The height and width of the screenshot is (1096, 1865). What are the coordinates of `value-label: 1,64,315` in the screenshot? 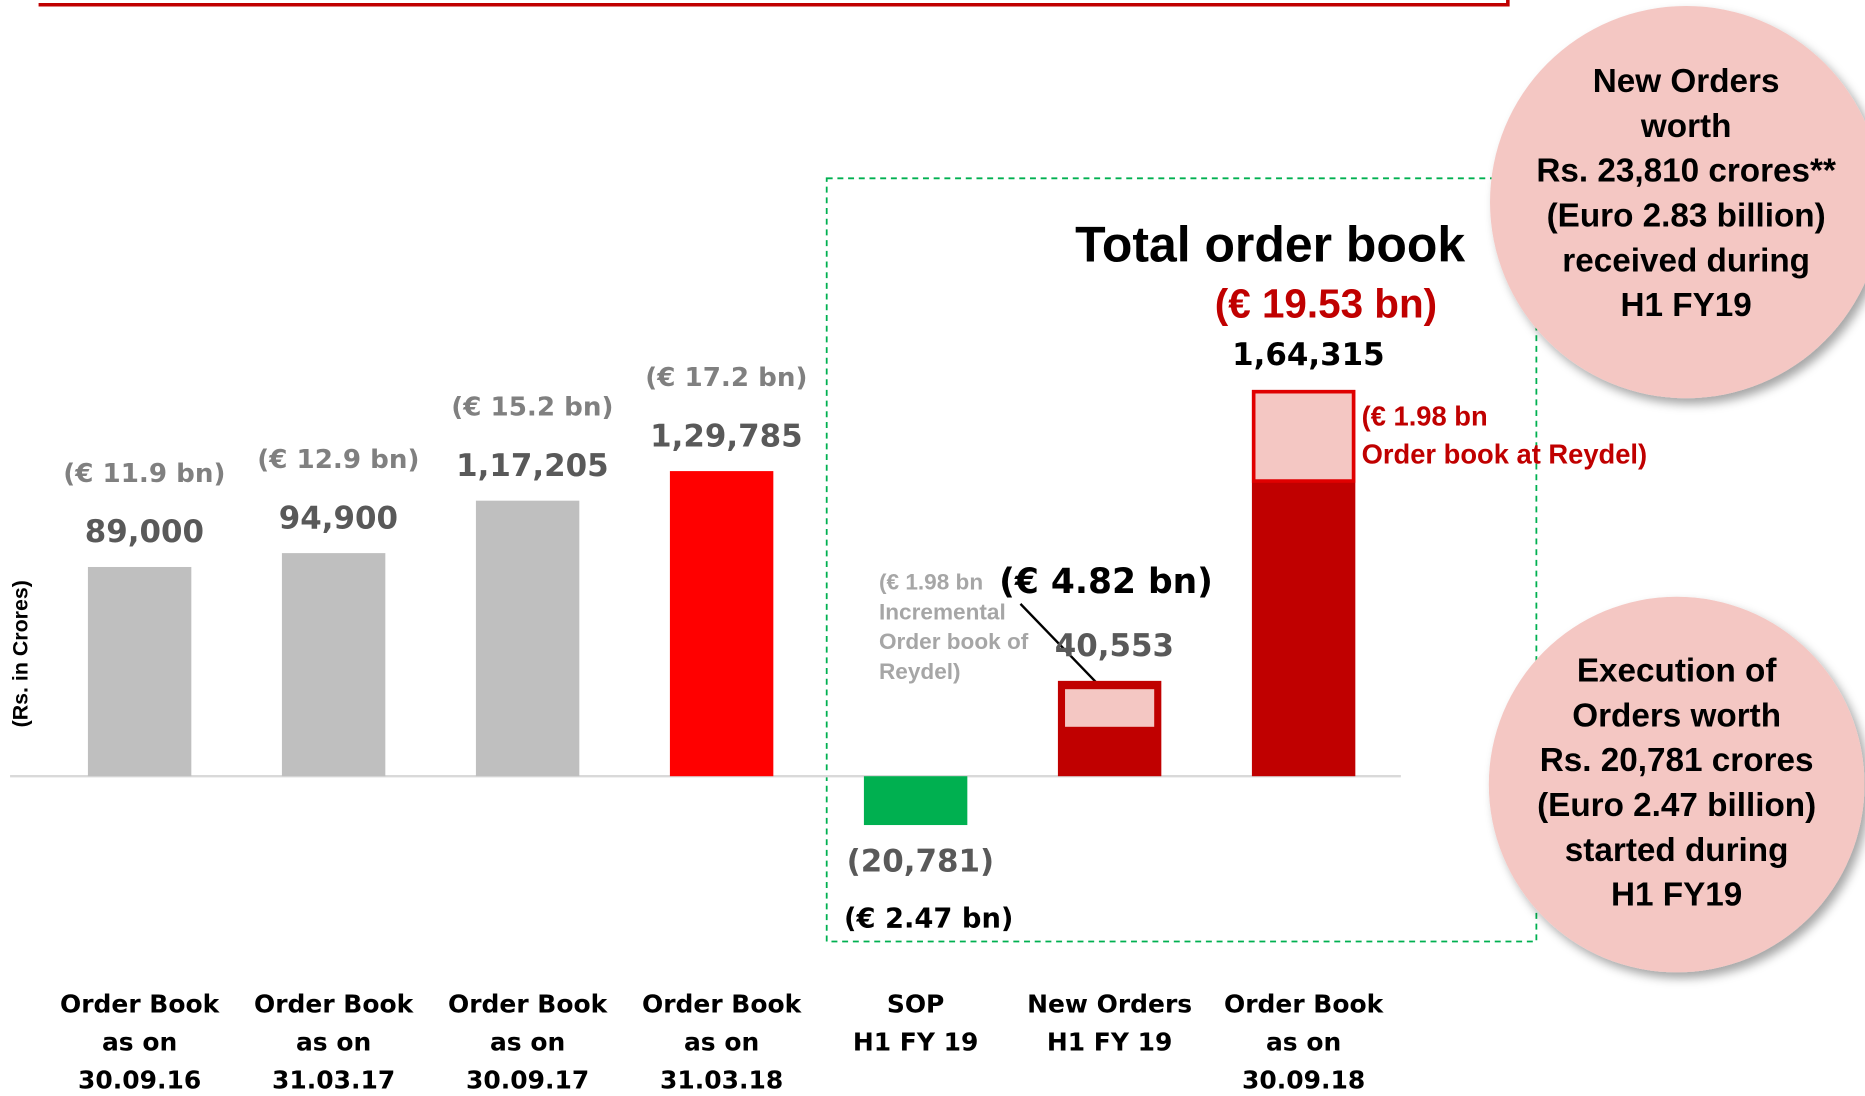 It's located at (1308, 355).